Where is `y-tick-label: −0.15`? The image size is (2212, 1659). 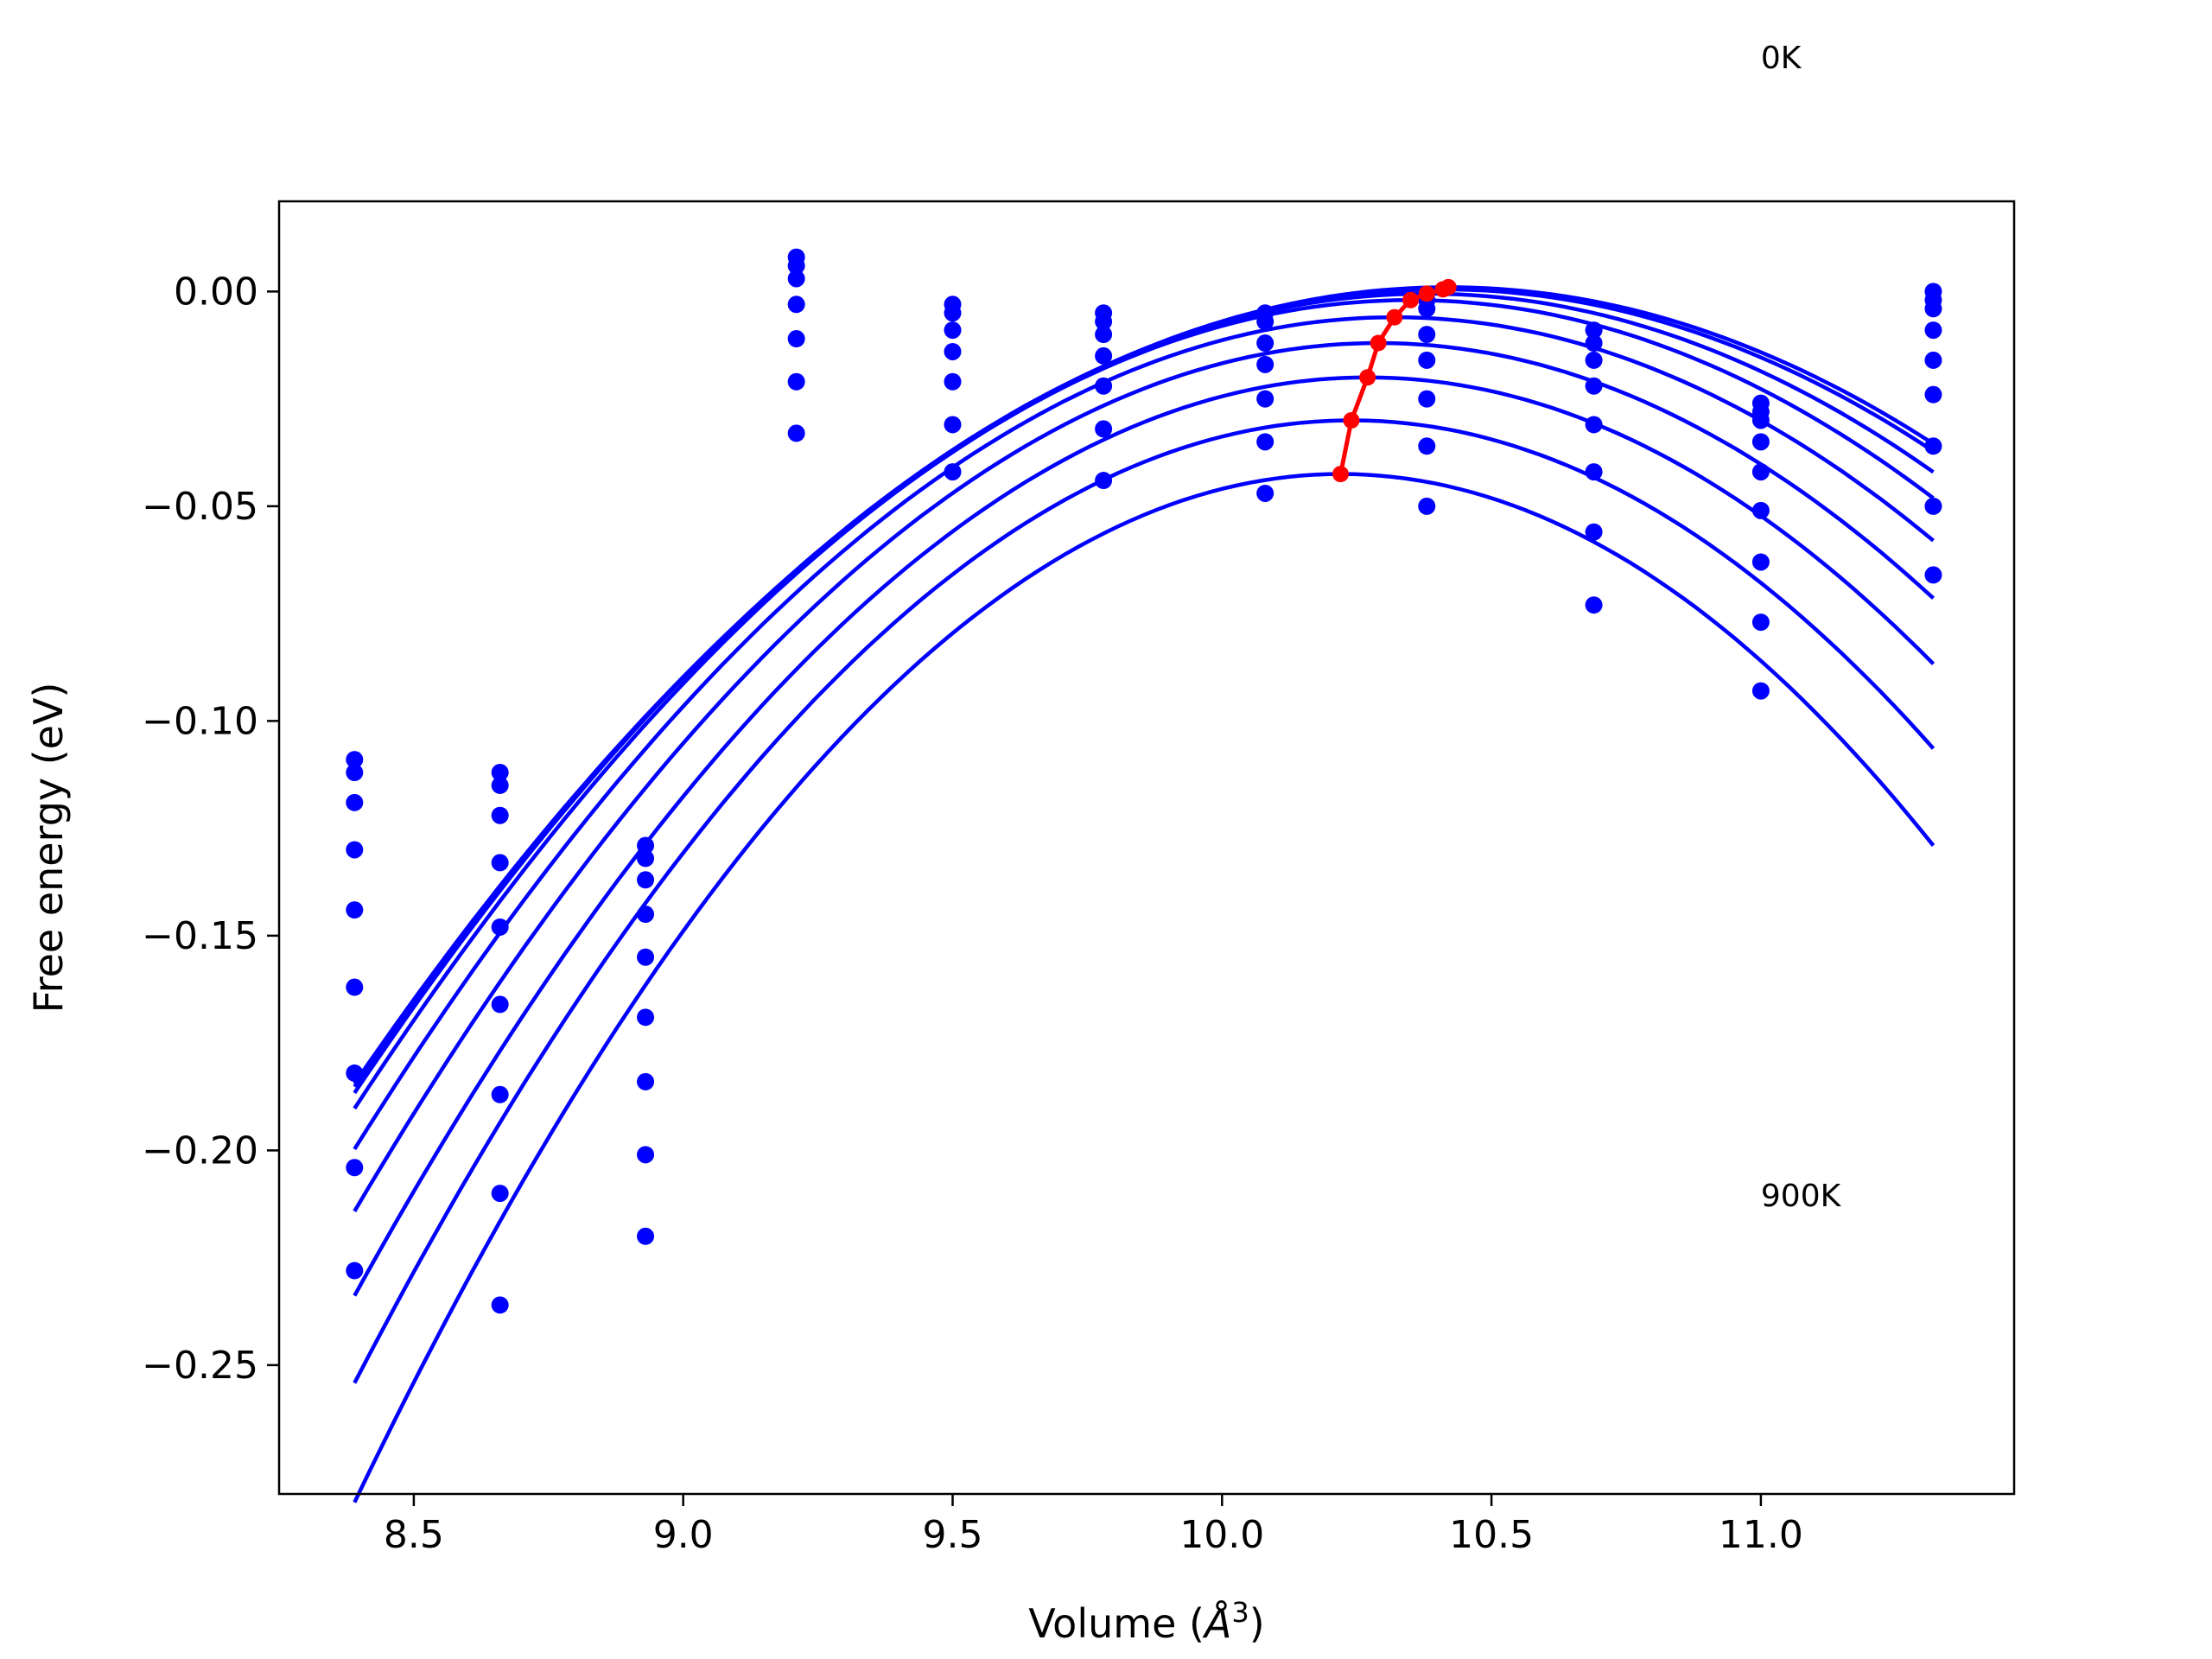
y-tick-label: −0.15 is located at coordinates (200, 936).